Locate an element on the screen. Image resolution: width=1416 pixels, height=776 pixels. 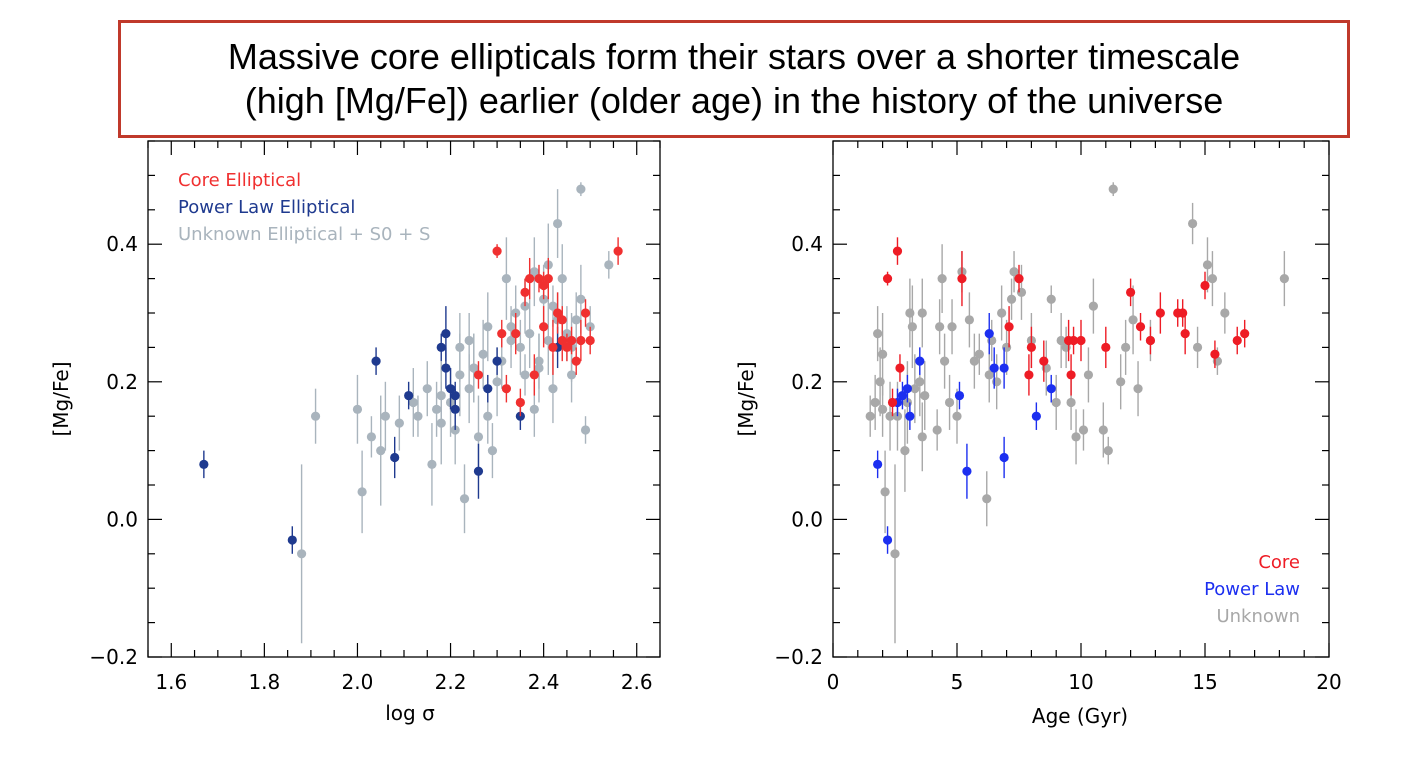
legend-entry: Power Law is located at coordinates (1252, 589).